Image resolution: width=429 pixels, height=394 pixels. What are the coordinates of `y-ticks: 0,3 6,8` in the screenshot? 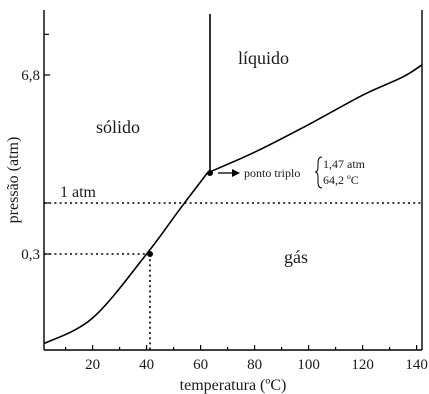 It's located at (35, 148).